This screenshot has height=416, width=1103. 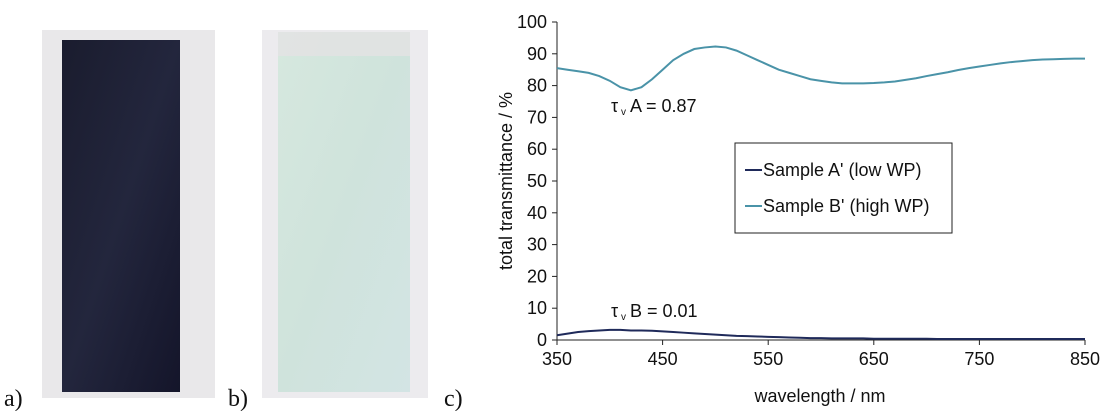 I want to click on y-tick-label: 60, so click(x=537, y=149).